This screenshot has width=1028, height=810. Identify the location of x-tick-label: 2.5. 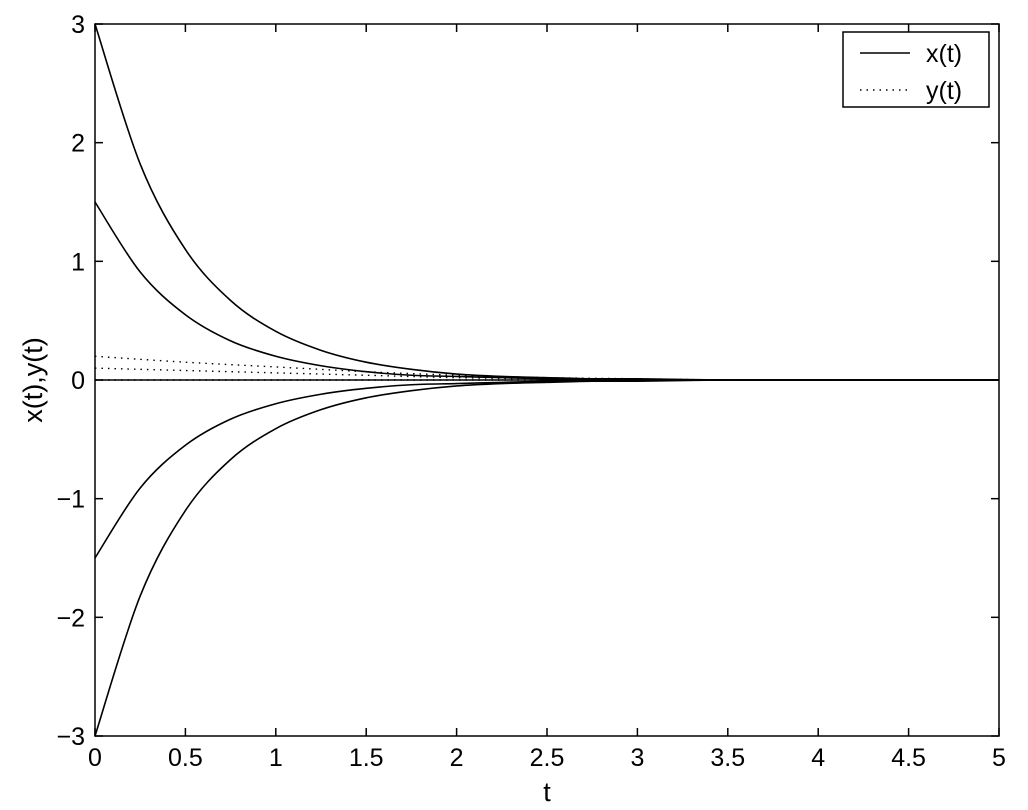
(547, 758).